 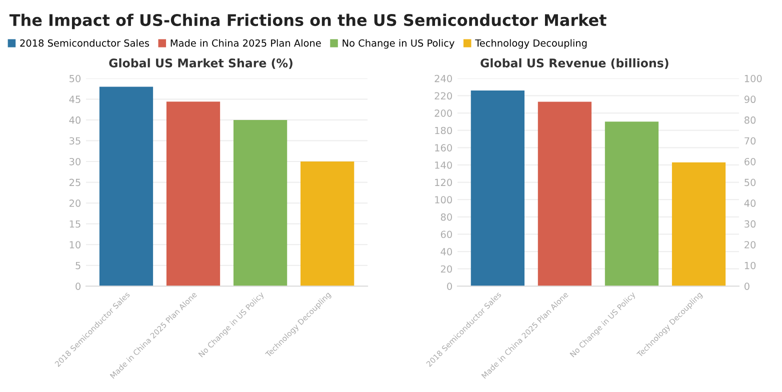 What do you see at coordinates (750, 203) in the screenshot?
I see `y2-tick-label: 40` at bounding box center [750, 203].